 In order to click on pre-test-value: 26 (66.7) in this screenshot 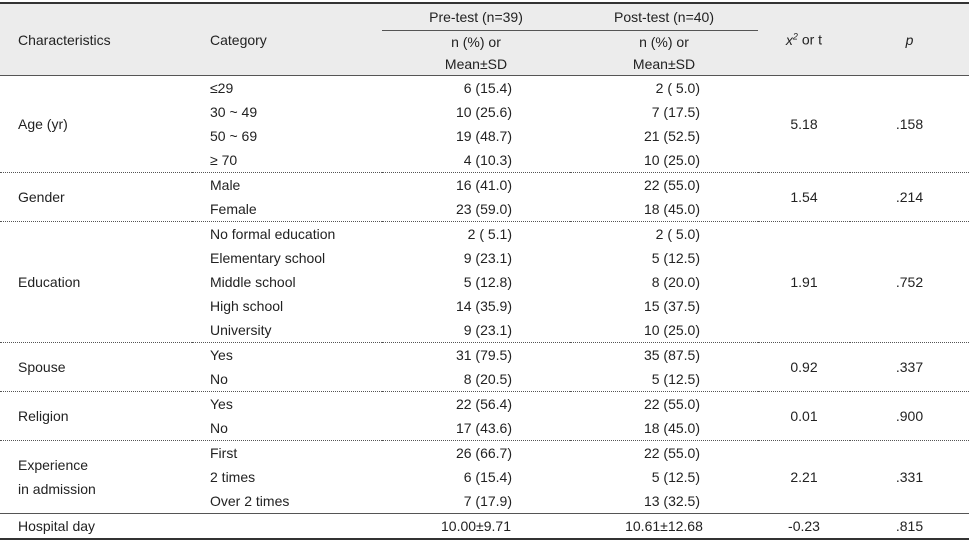, I will do `click(476, 452)`.